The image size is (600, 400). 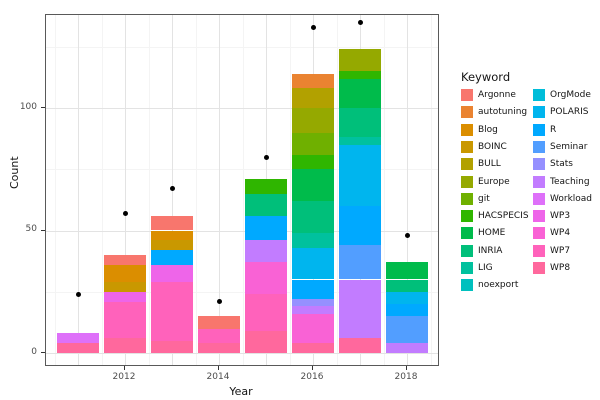 I want to click on x-tick-label: 2018, so click(x=406, y=377).